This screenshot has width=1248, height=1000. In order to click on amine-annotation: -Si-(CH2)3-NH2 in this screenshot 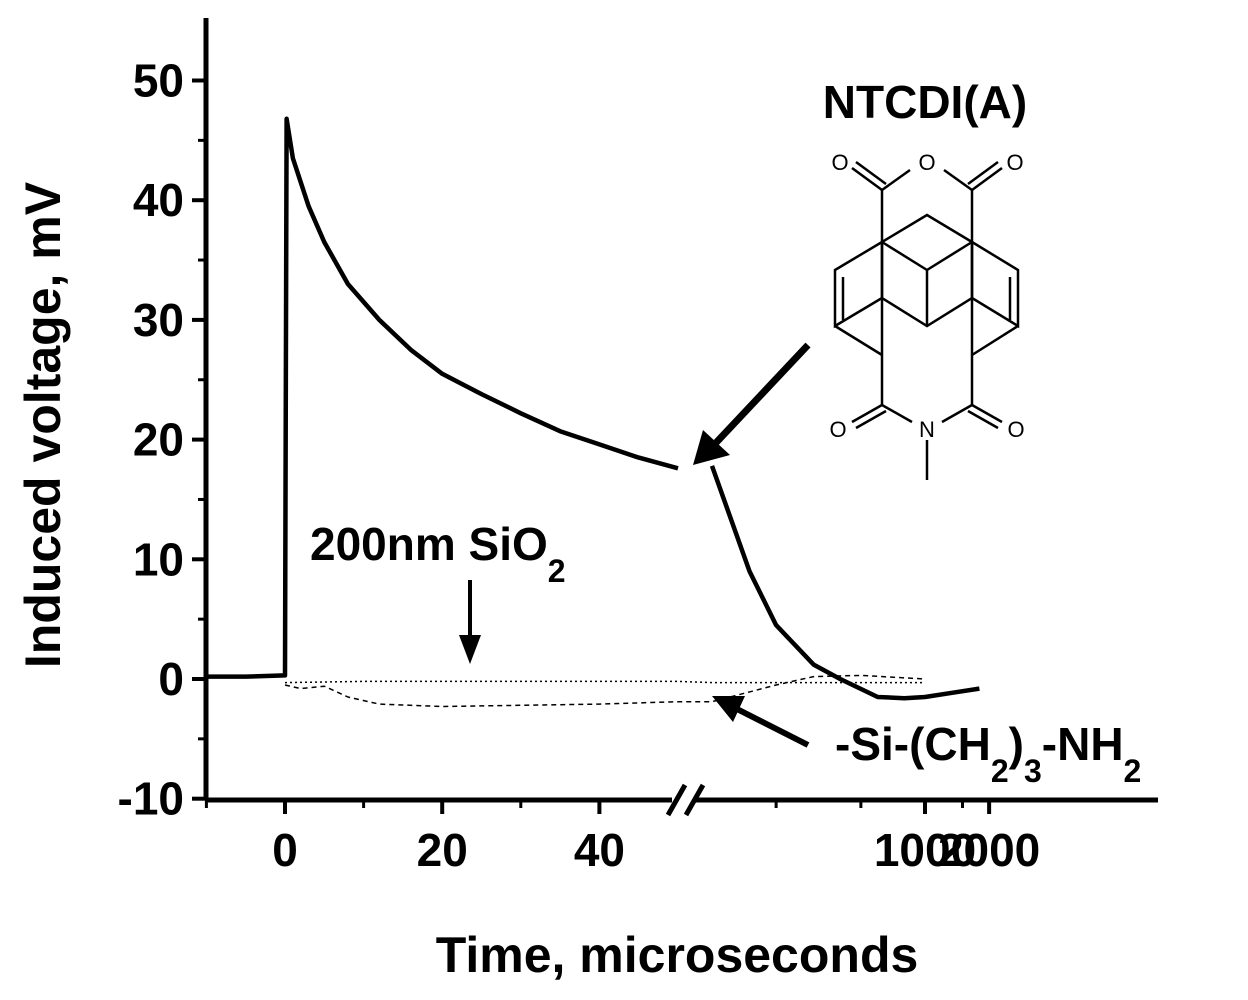, I will do `click(926, 742)`.